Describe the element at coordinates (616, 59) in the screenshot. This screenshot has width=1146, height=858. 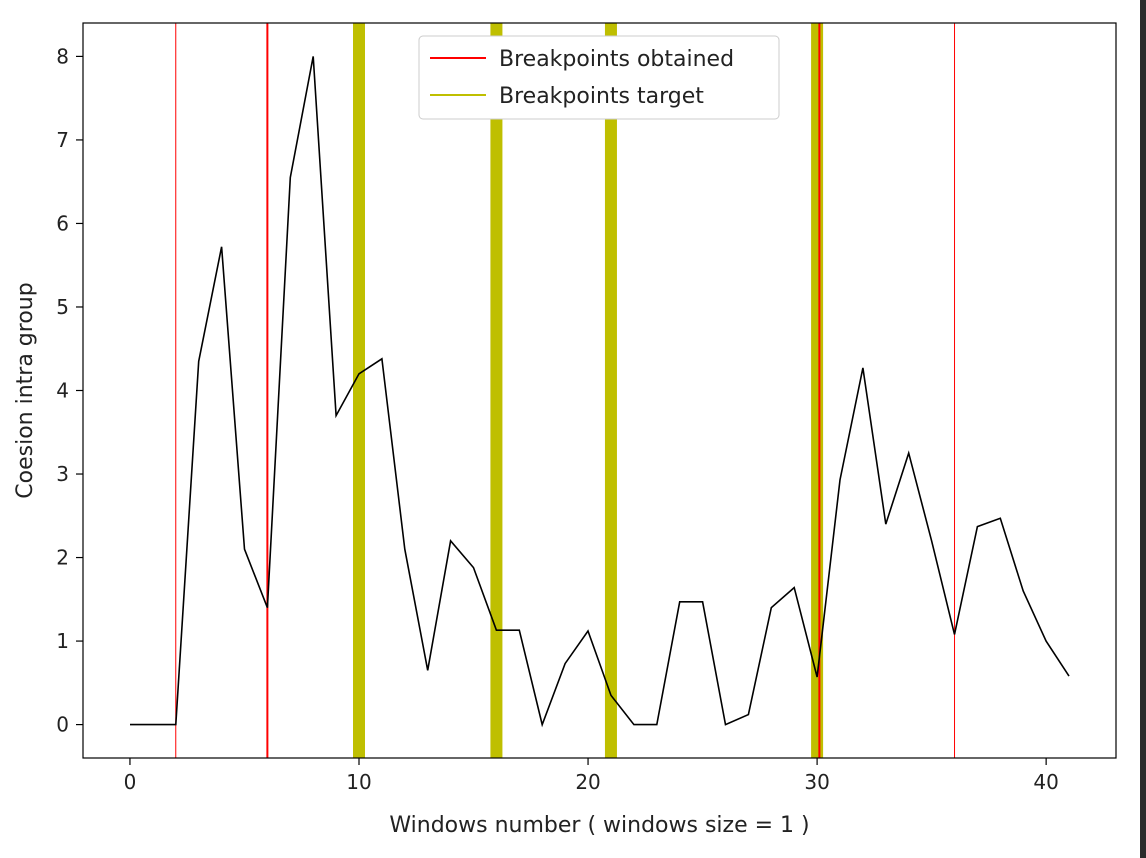
I see `legend-label-breakpoints-obtained: Breakpoints obtained` at that location.